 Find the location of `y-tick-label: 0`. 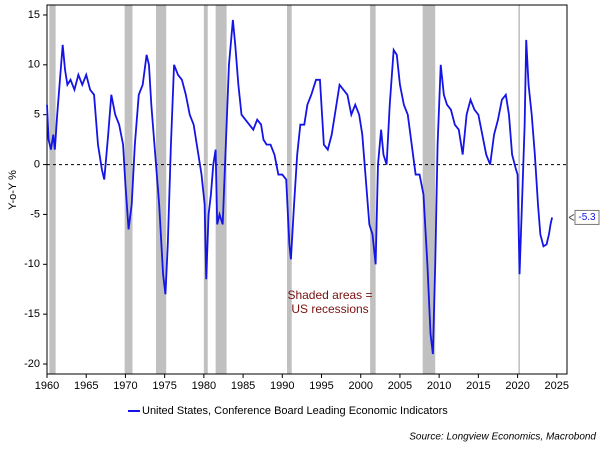

y-tick-label: 0 is located at coordinates (37, 164).